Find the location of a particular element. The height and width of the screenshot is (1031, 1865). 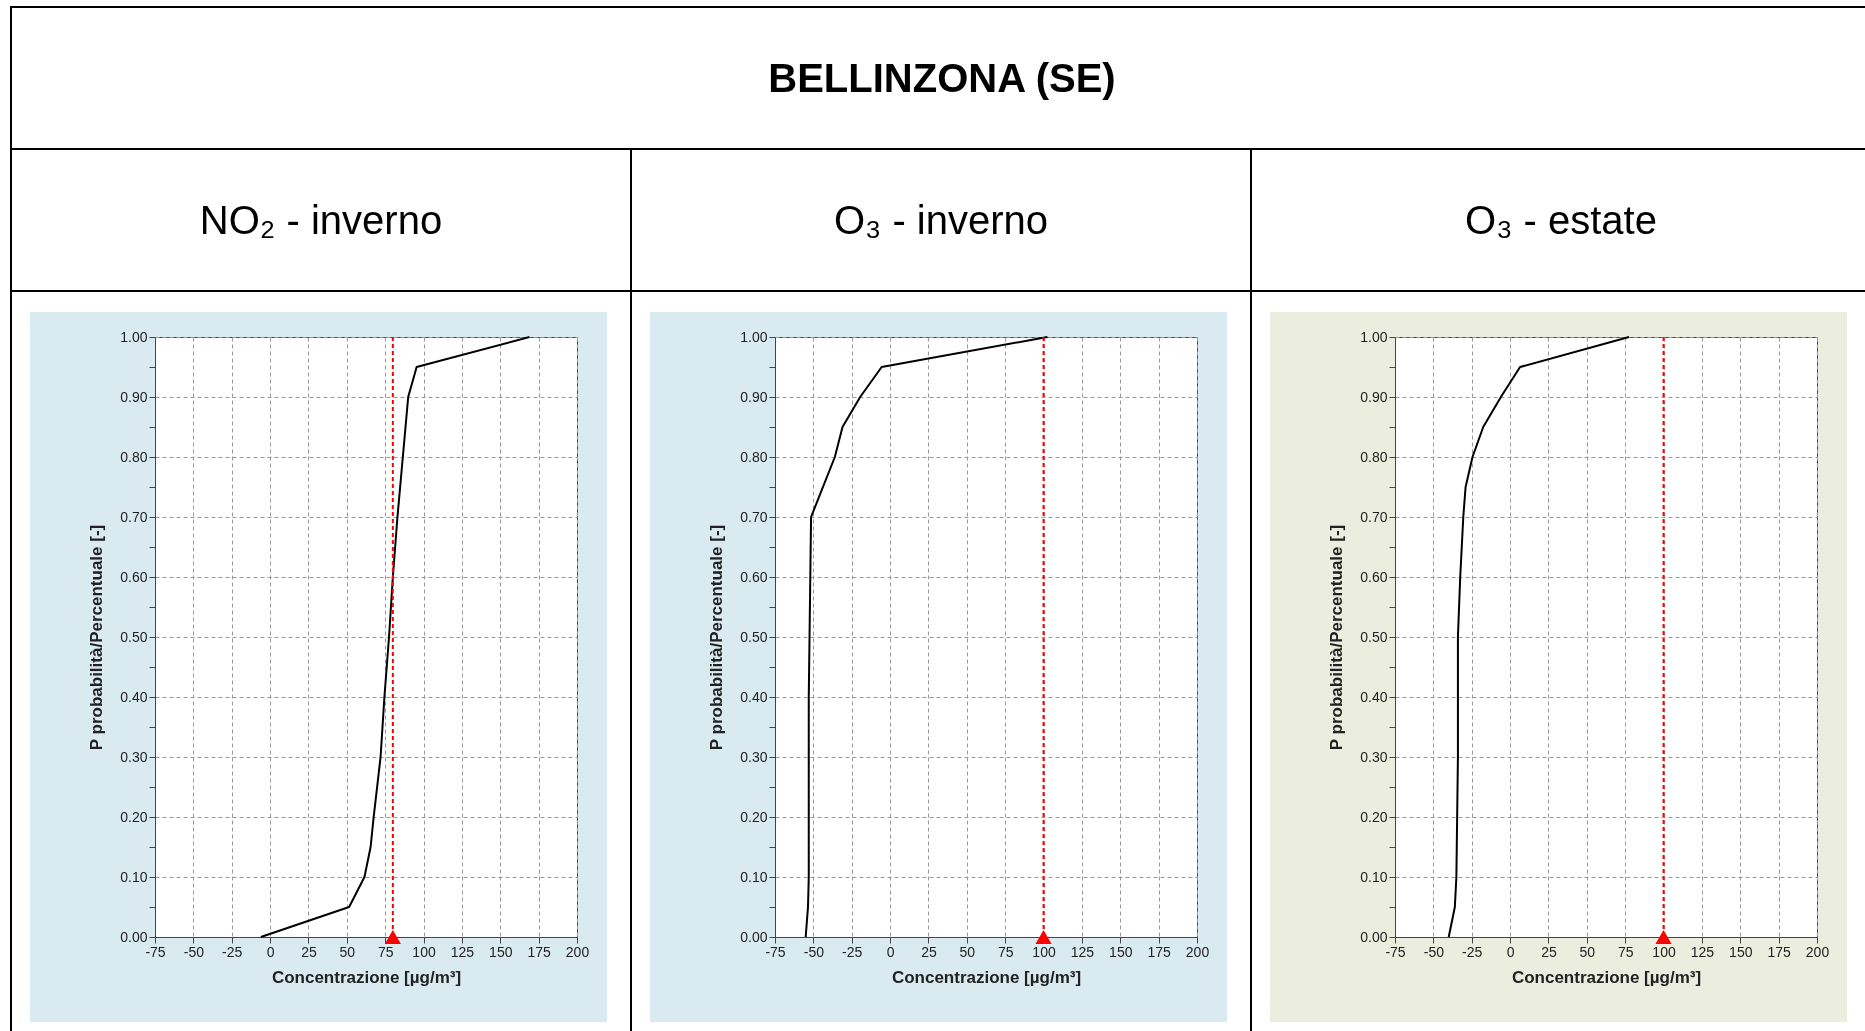

chart-title: O₃ - inverno is located at coordinates (941, 221).